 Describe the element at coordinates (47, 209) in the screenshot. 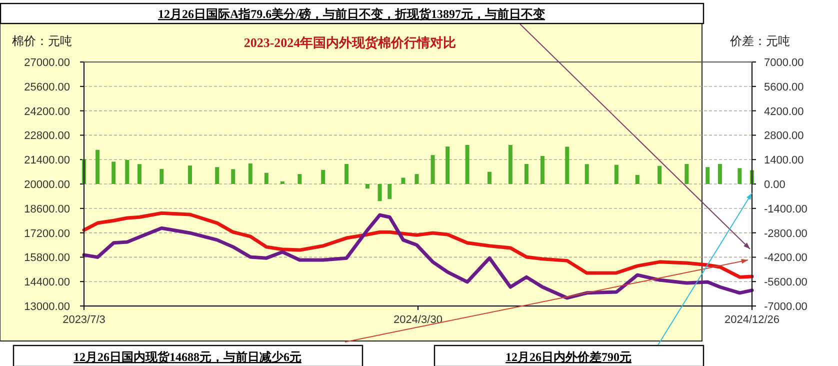

I see `y-tick-label: 18600.00` at that location.